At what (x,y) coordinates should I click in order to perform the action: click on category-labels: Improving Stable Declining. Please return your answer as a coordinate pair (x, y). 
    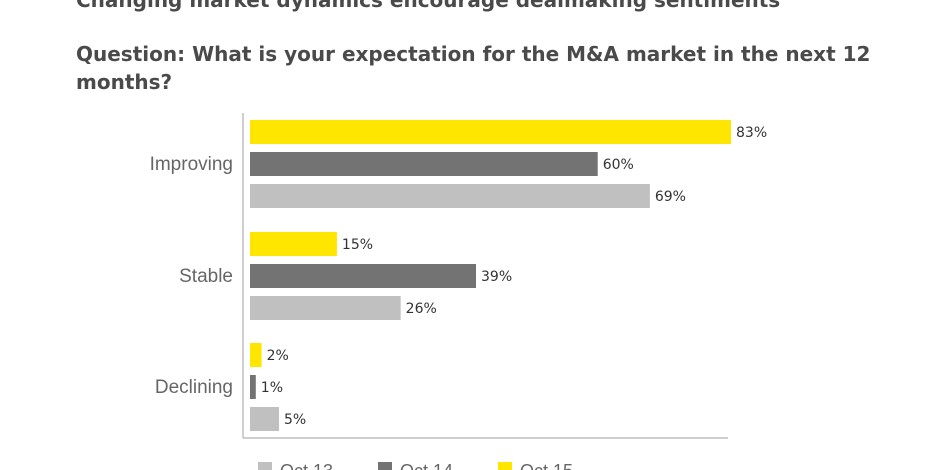
    Looking at the image, I should click on (191, 276).